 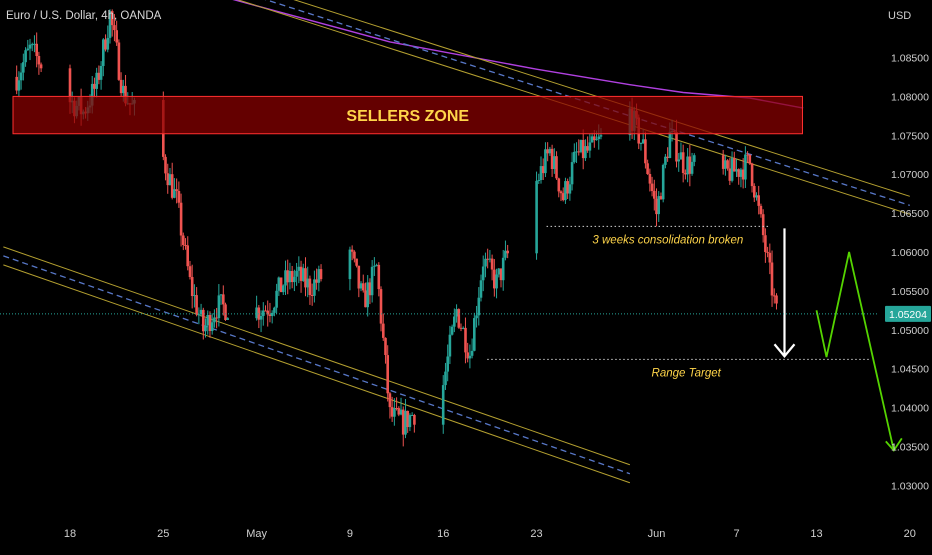 What do you see at coordinates (910, 136) in the screenshot?
I see `price-tick-label: 1.07500` at bounding box center [910, 136].